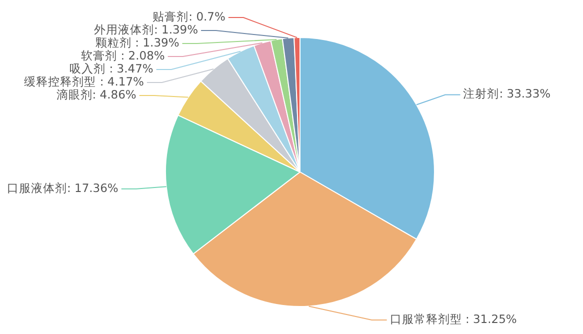 Image resolution: width=583 pixels, height=334 pixels. What do you see at coordinates (453, 319) in the screenshot?
I see `slice-label: 口服常释剂型 : 31.25%` at bounding box center [453, 319].